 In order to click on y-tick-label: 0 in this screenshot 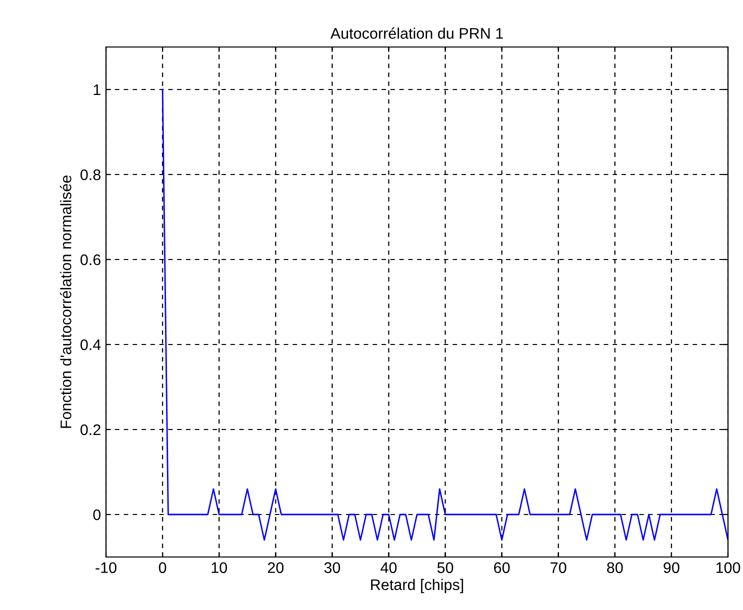, I will do `click(97, 514)`.